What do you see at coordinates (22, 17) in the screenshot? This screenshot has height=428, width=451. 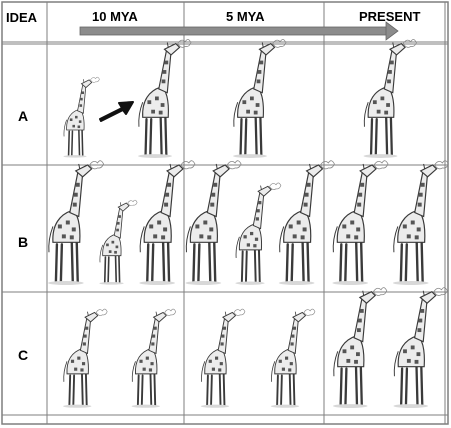 I see `idea-column-header: IDEA` at bounding box center [22, 17].